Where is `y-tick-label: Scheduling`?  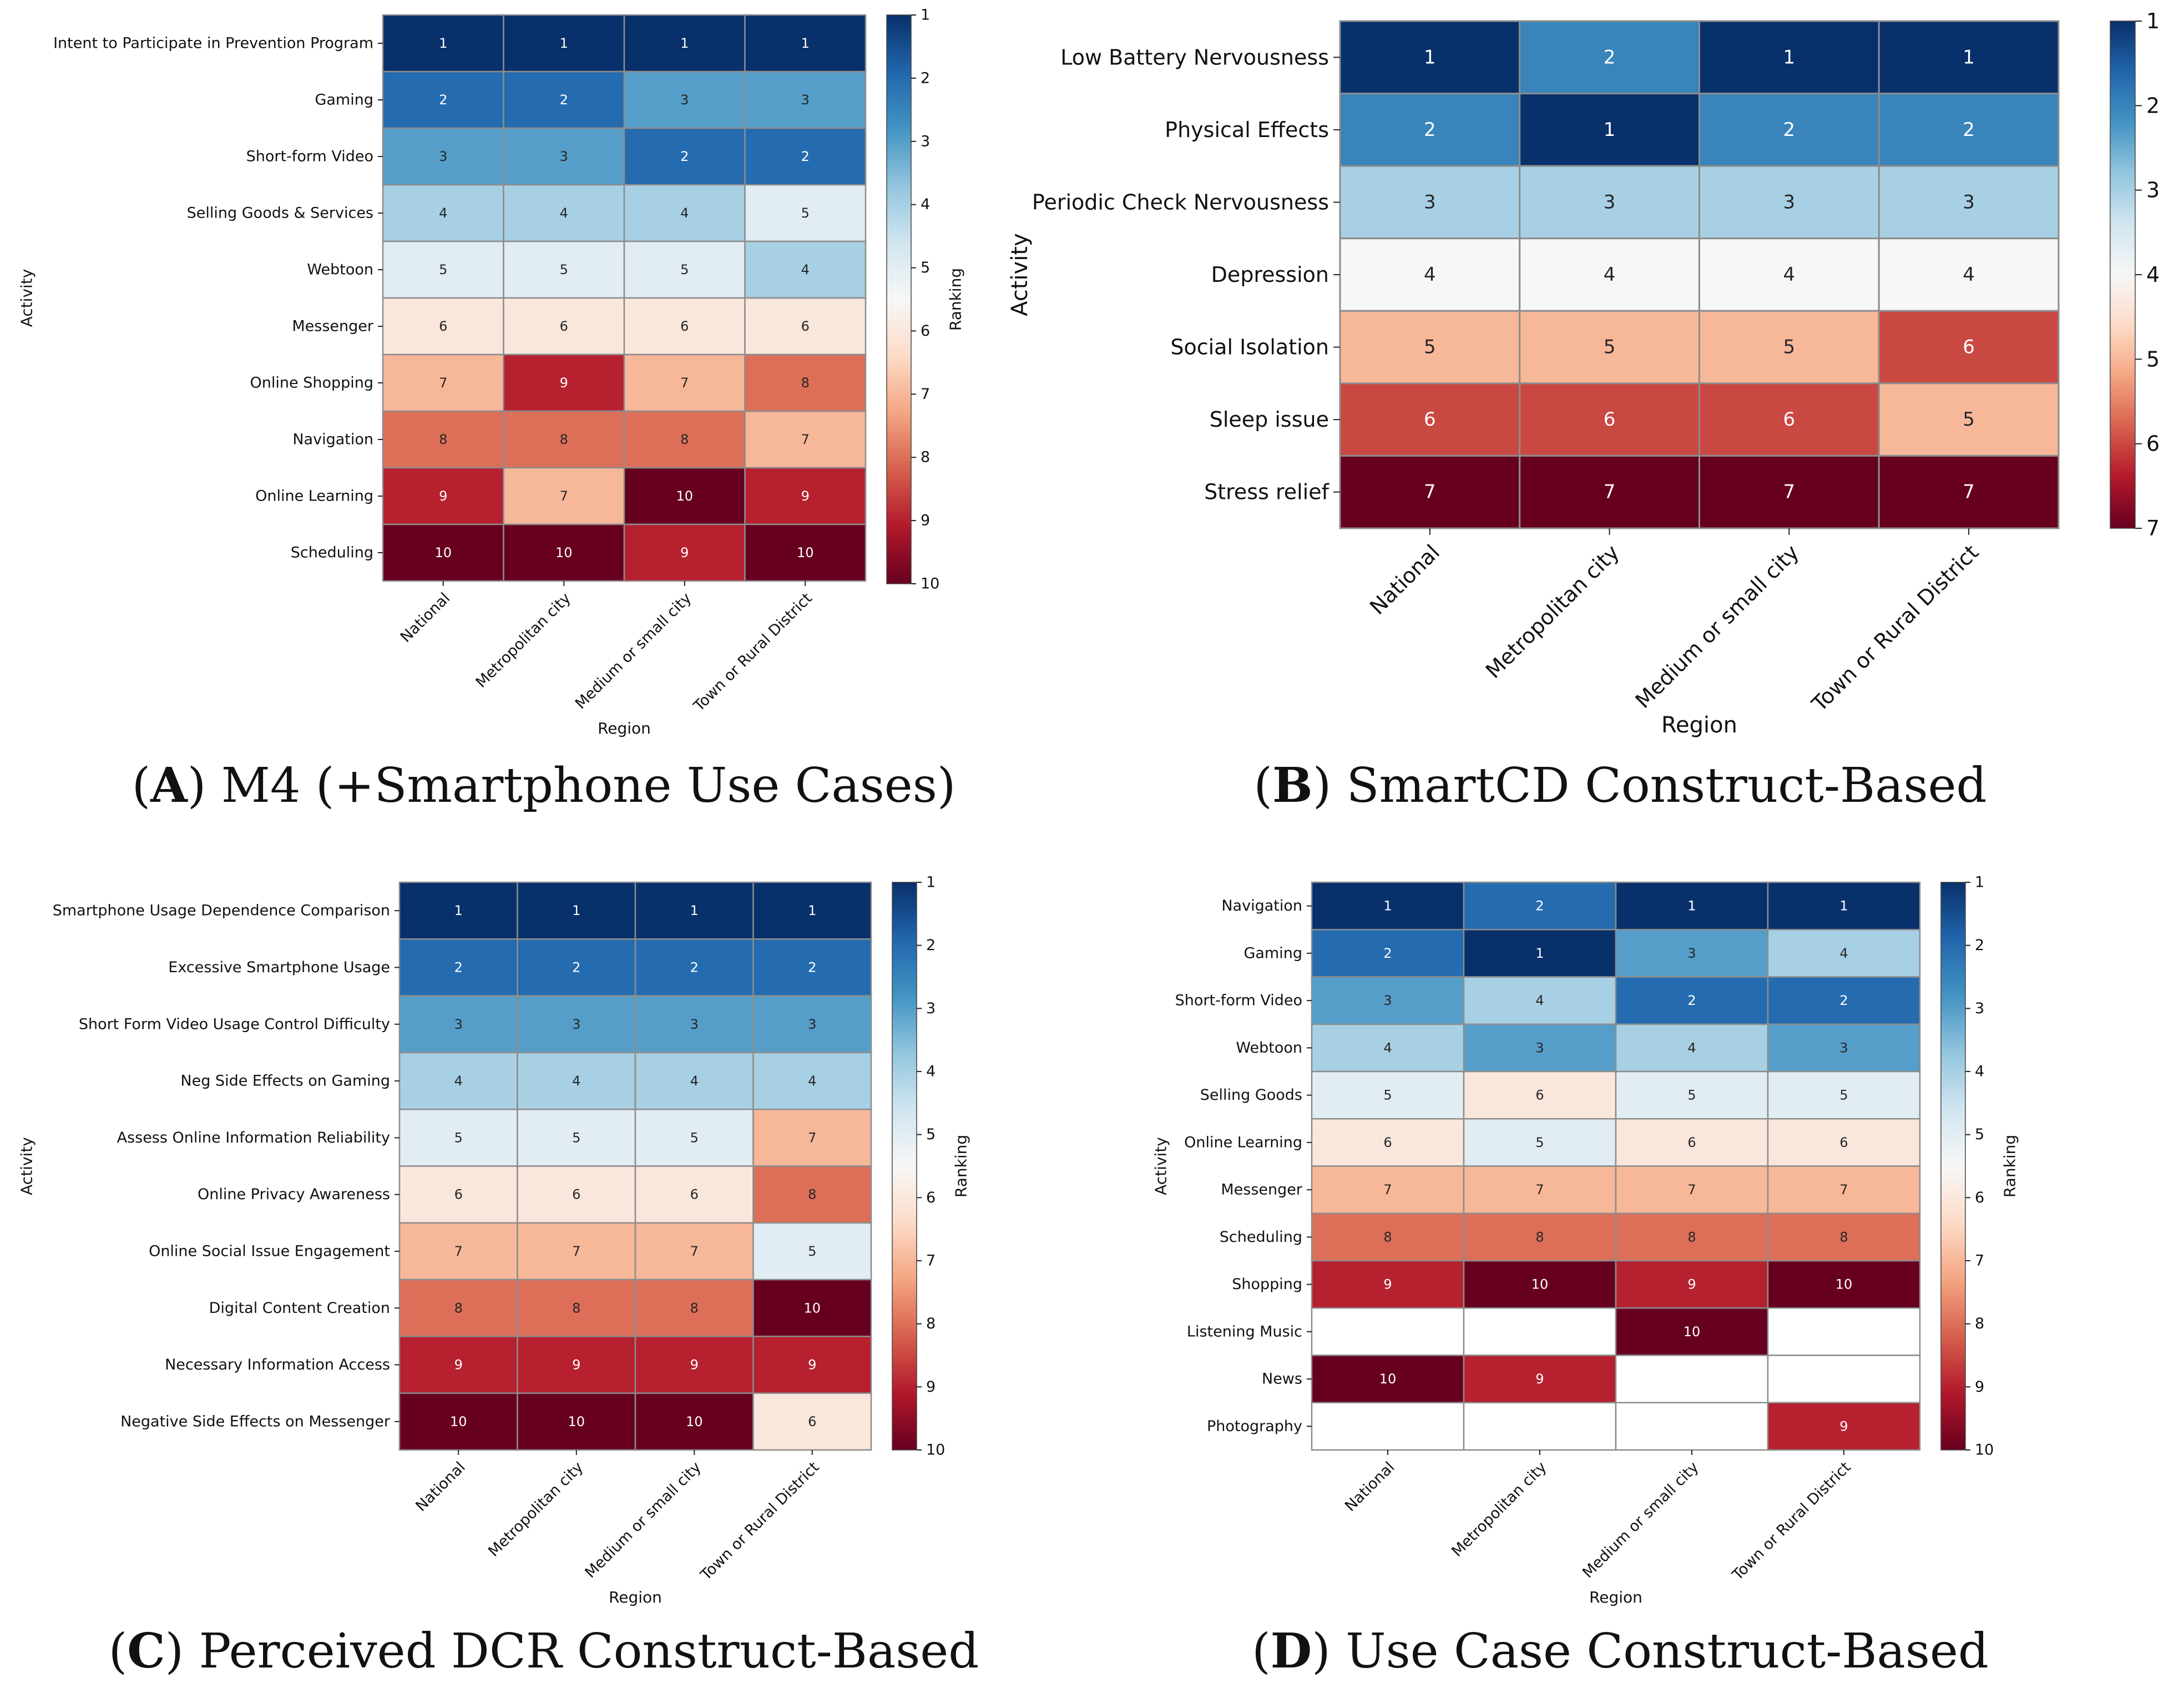
y-tick-label: Scheduling is located at coordinates (332, 553).